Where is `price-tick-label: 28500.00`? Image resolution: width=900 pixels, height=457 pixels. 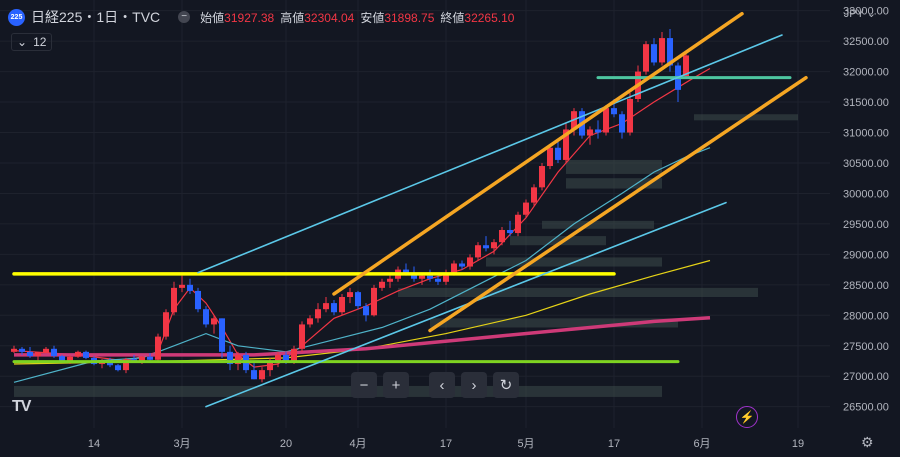
price-tick-label: 28500.00 is located at coordinates (866, 286).